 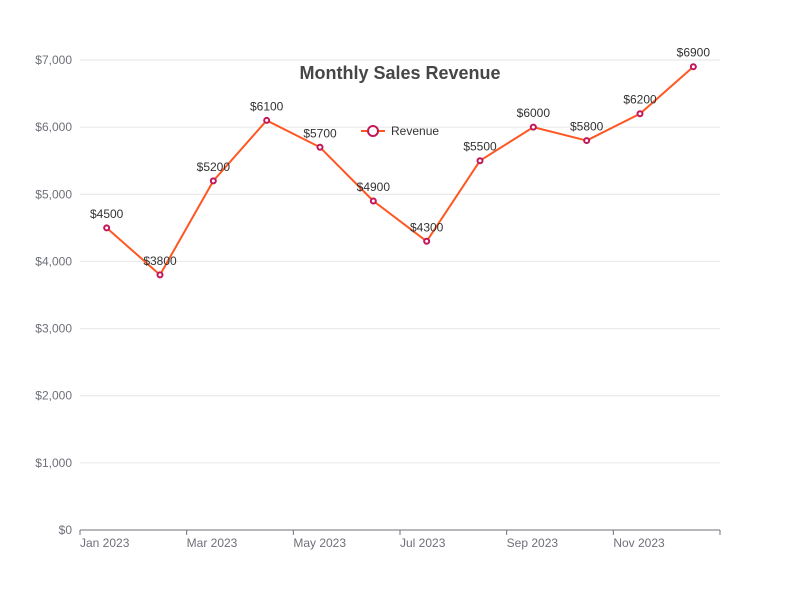 What do you see at coordinates (105, 543) in the screenshot?
I see `x-tick-label: Jan 2023` at bounding box center [105, 543].